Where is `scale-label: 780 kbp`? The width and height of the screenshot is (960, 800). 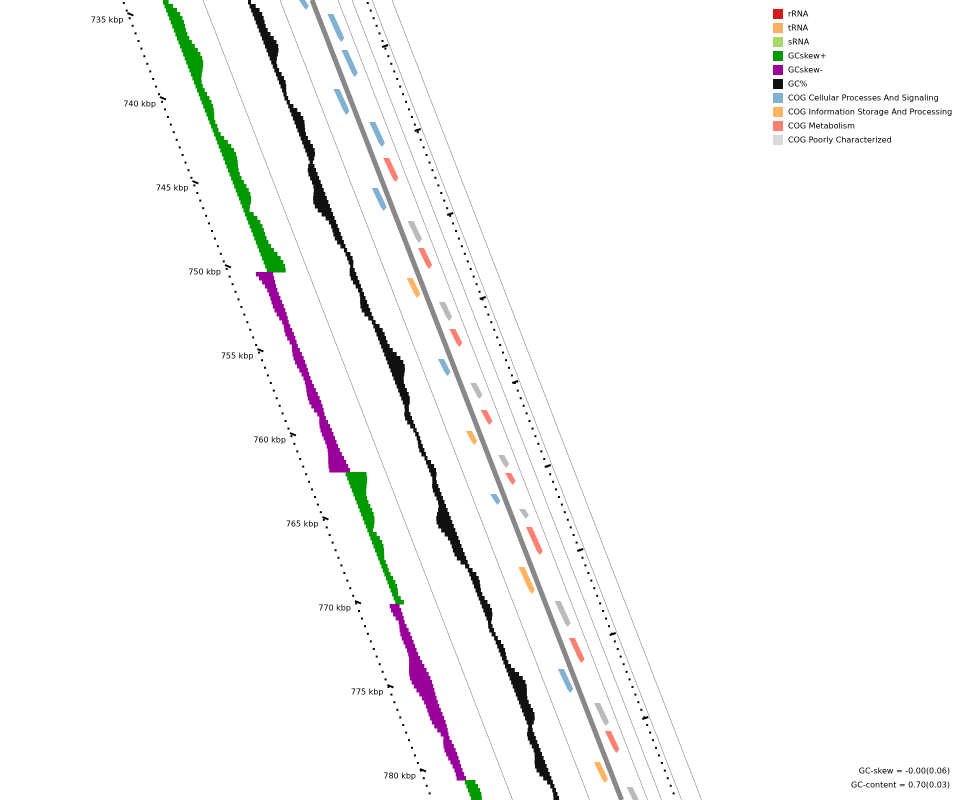
scale-label: 780 kbp is located at coordinates (399, 776).